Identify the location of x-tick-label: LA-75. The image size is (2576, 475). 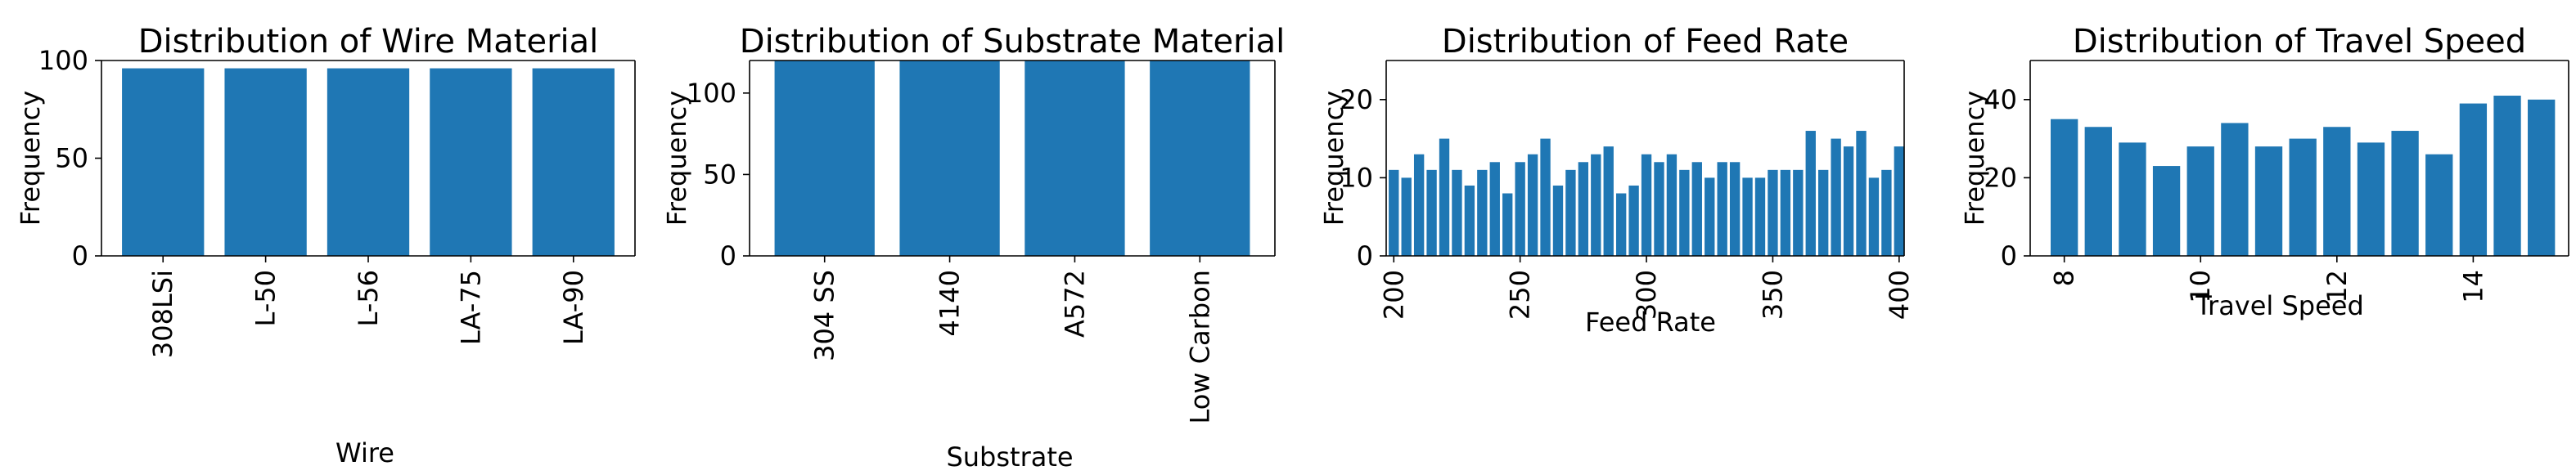
(471, 307).